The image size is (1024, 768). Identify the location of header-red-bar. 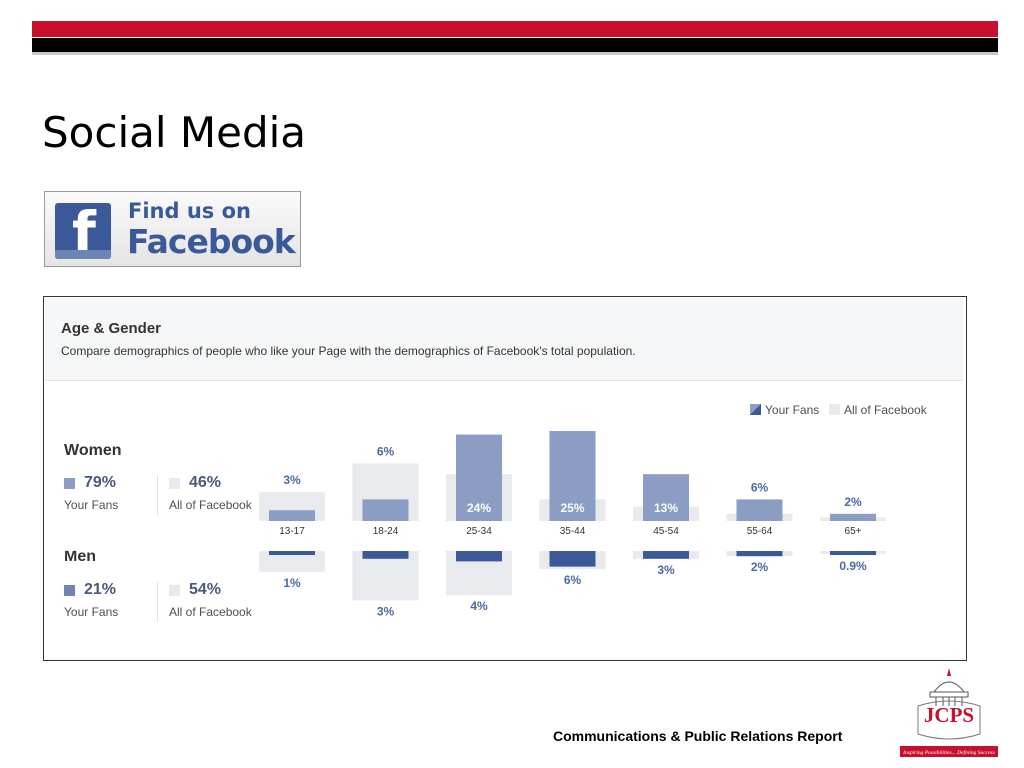
(515, 29).